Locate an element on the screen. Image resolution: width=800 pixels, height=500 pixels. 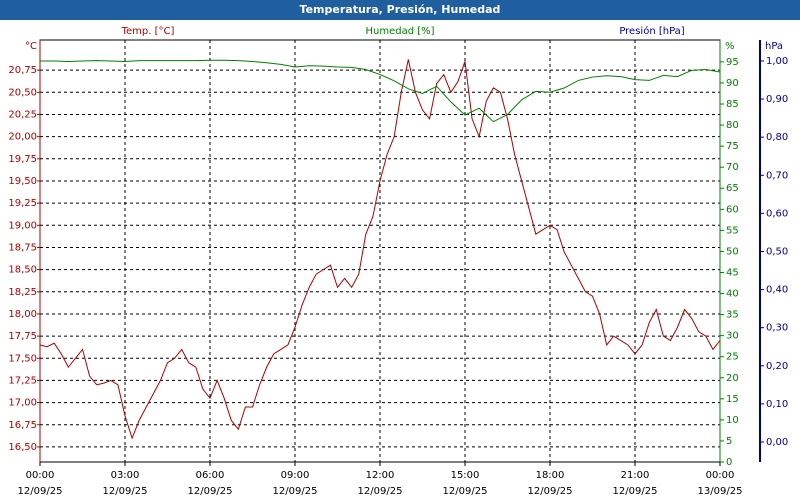
x-tick-label: 13/09/25 is located at coordinates (720, 491).